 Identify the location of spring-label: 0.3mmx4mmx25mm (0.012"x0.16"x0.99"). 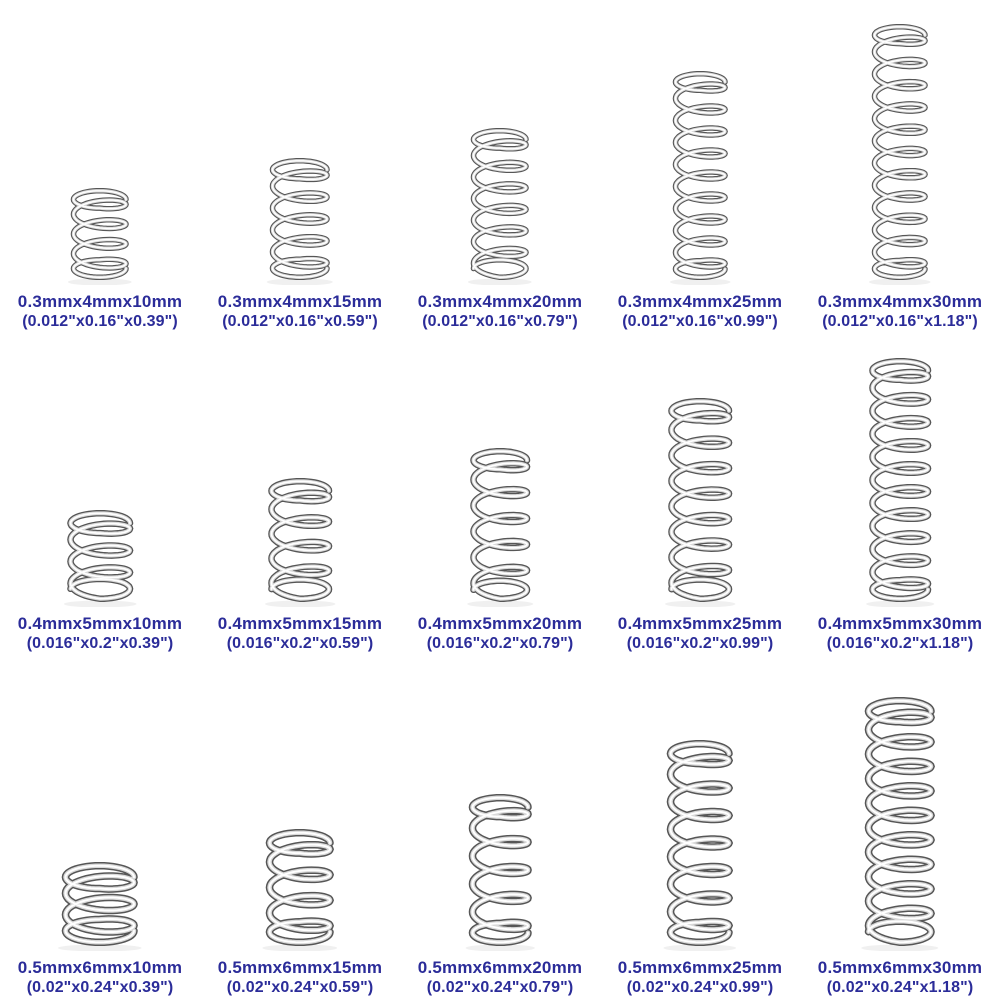
(700, 312).